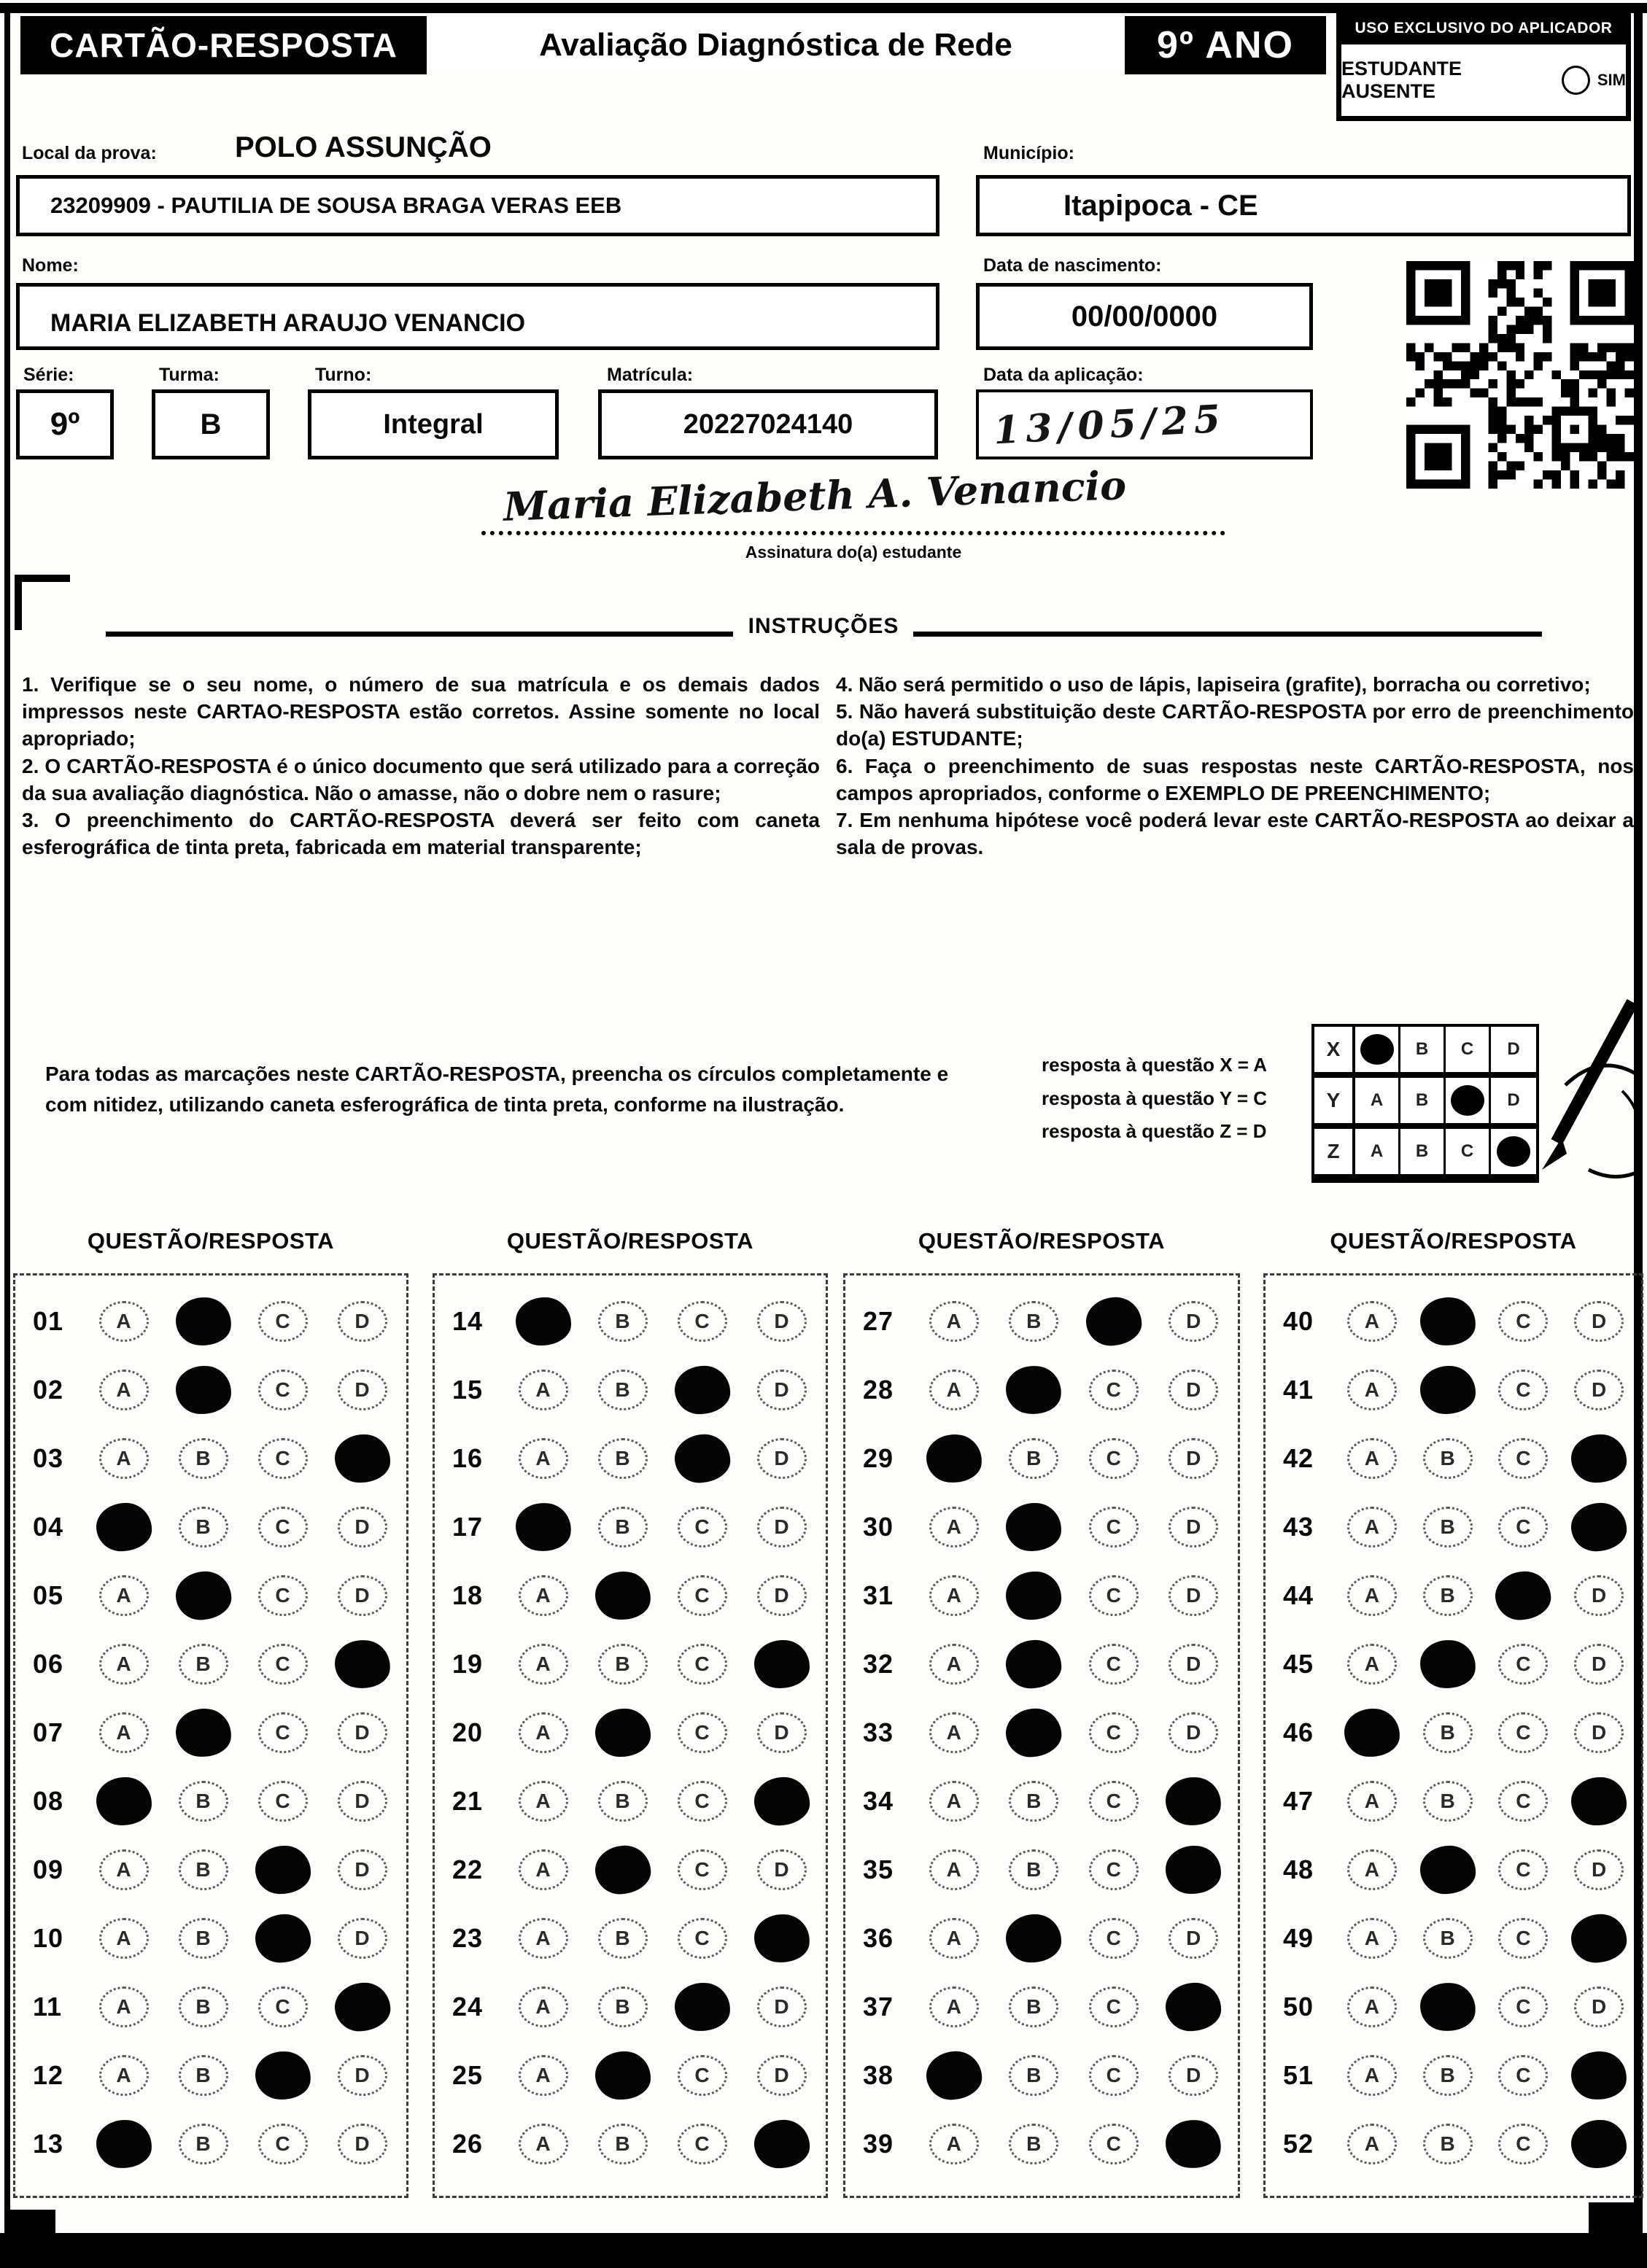  I want to click on bubble-52-B: B, so click(1447, 2144).